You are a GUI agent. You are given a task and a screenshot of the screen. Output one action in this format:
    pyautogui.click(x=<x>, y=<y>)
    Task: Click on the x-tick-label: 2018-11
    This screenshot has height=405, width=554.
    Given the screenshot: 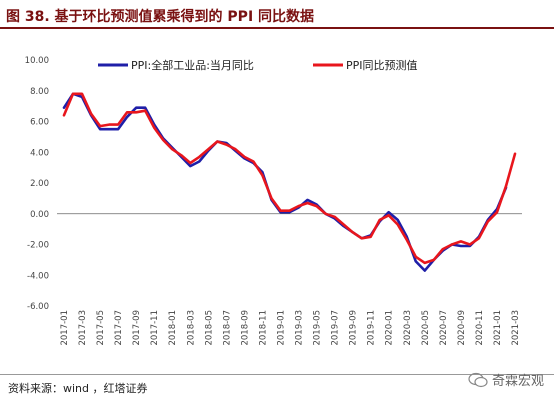 What is the action you would take?
    pyautogui.click(x=263, y=328)
    